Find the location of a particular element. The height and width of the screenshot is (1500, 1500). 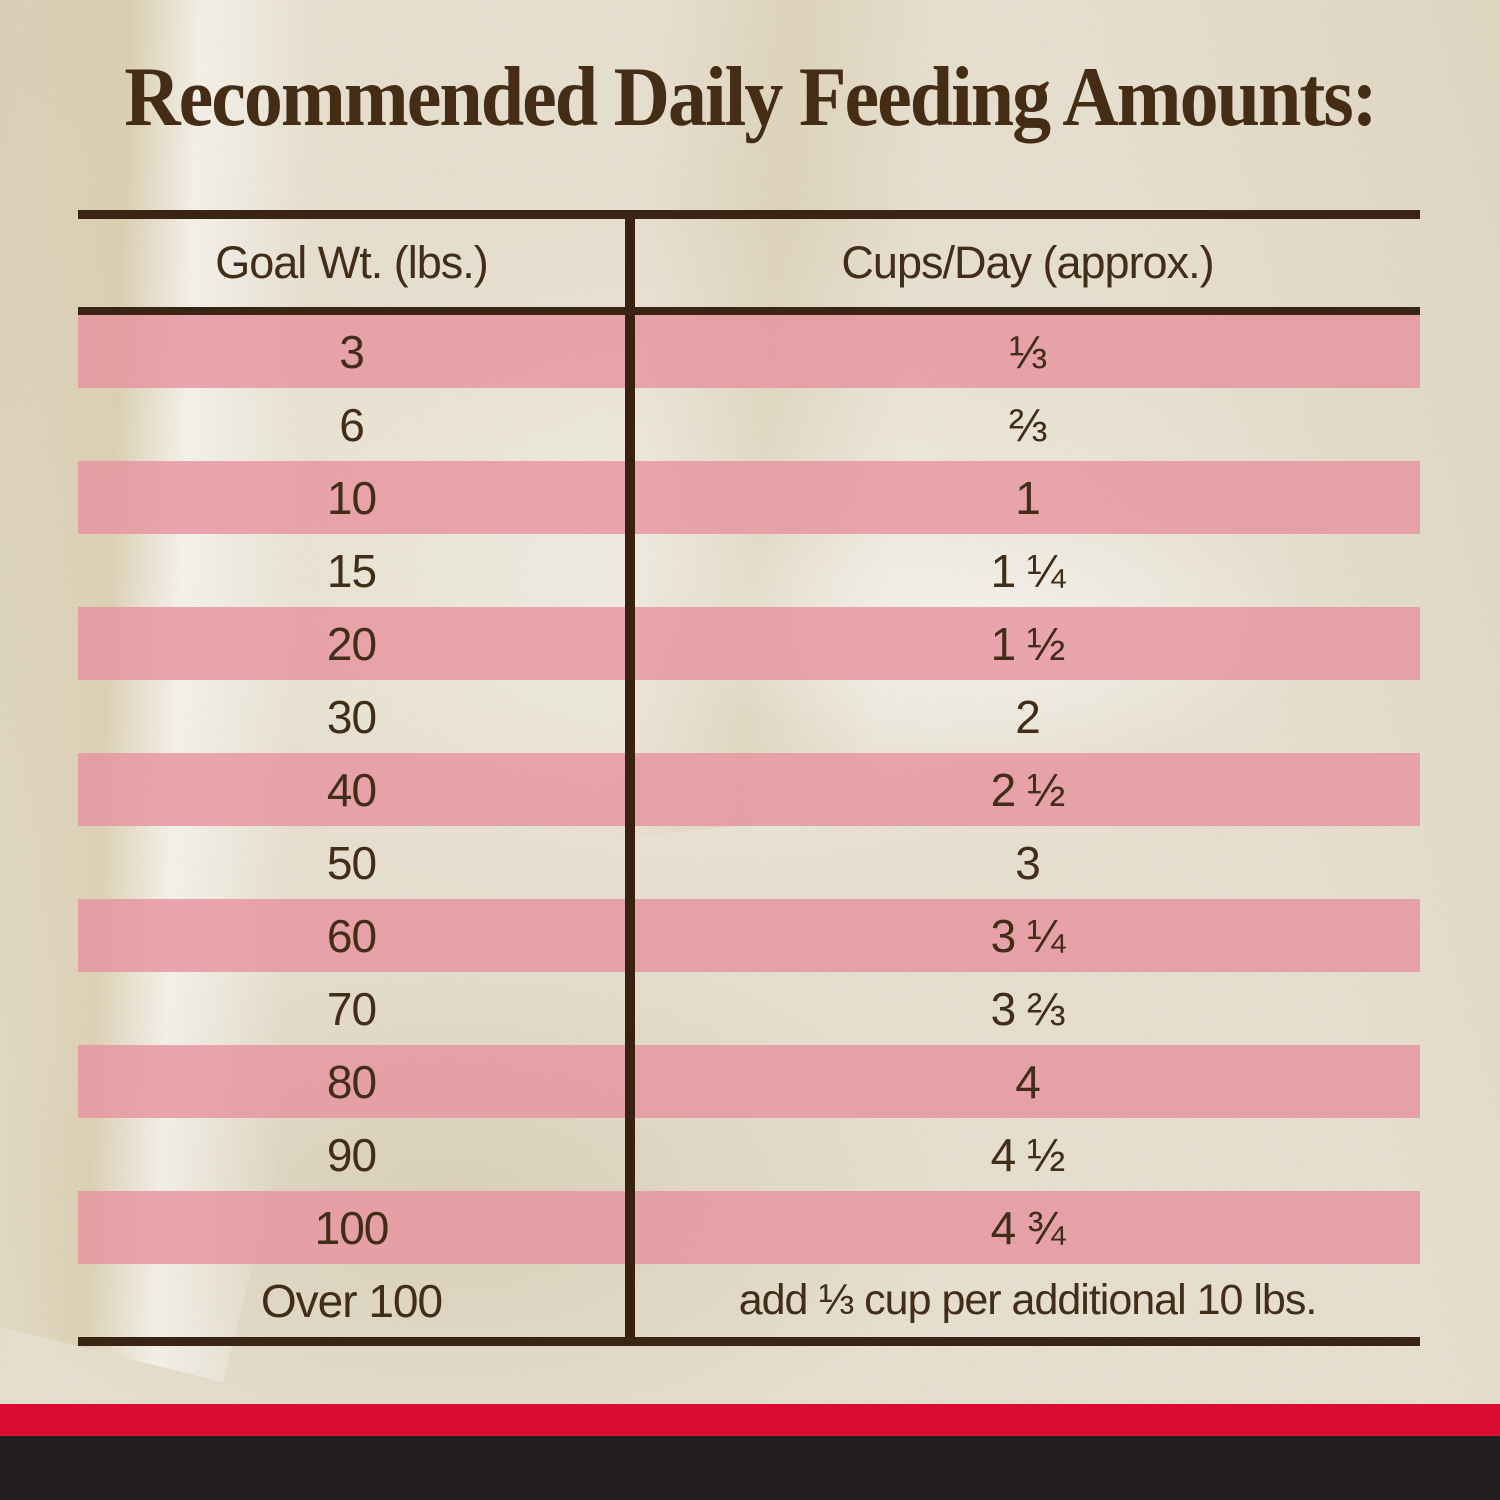

table-row: 50 3 is located at coordinates (749, 862).